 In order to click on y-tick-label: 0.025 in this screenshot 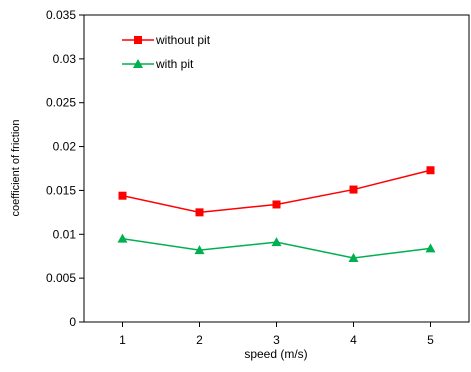, I will do `click(61, 103)`.